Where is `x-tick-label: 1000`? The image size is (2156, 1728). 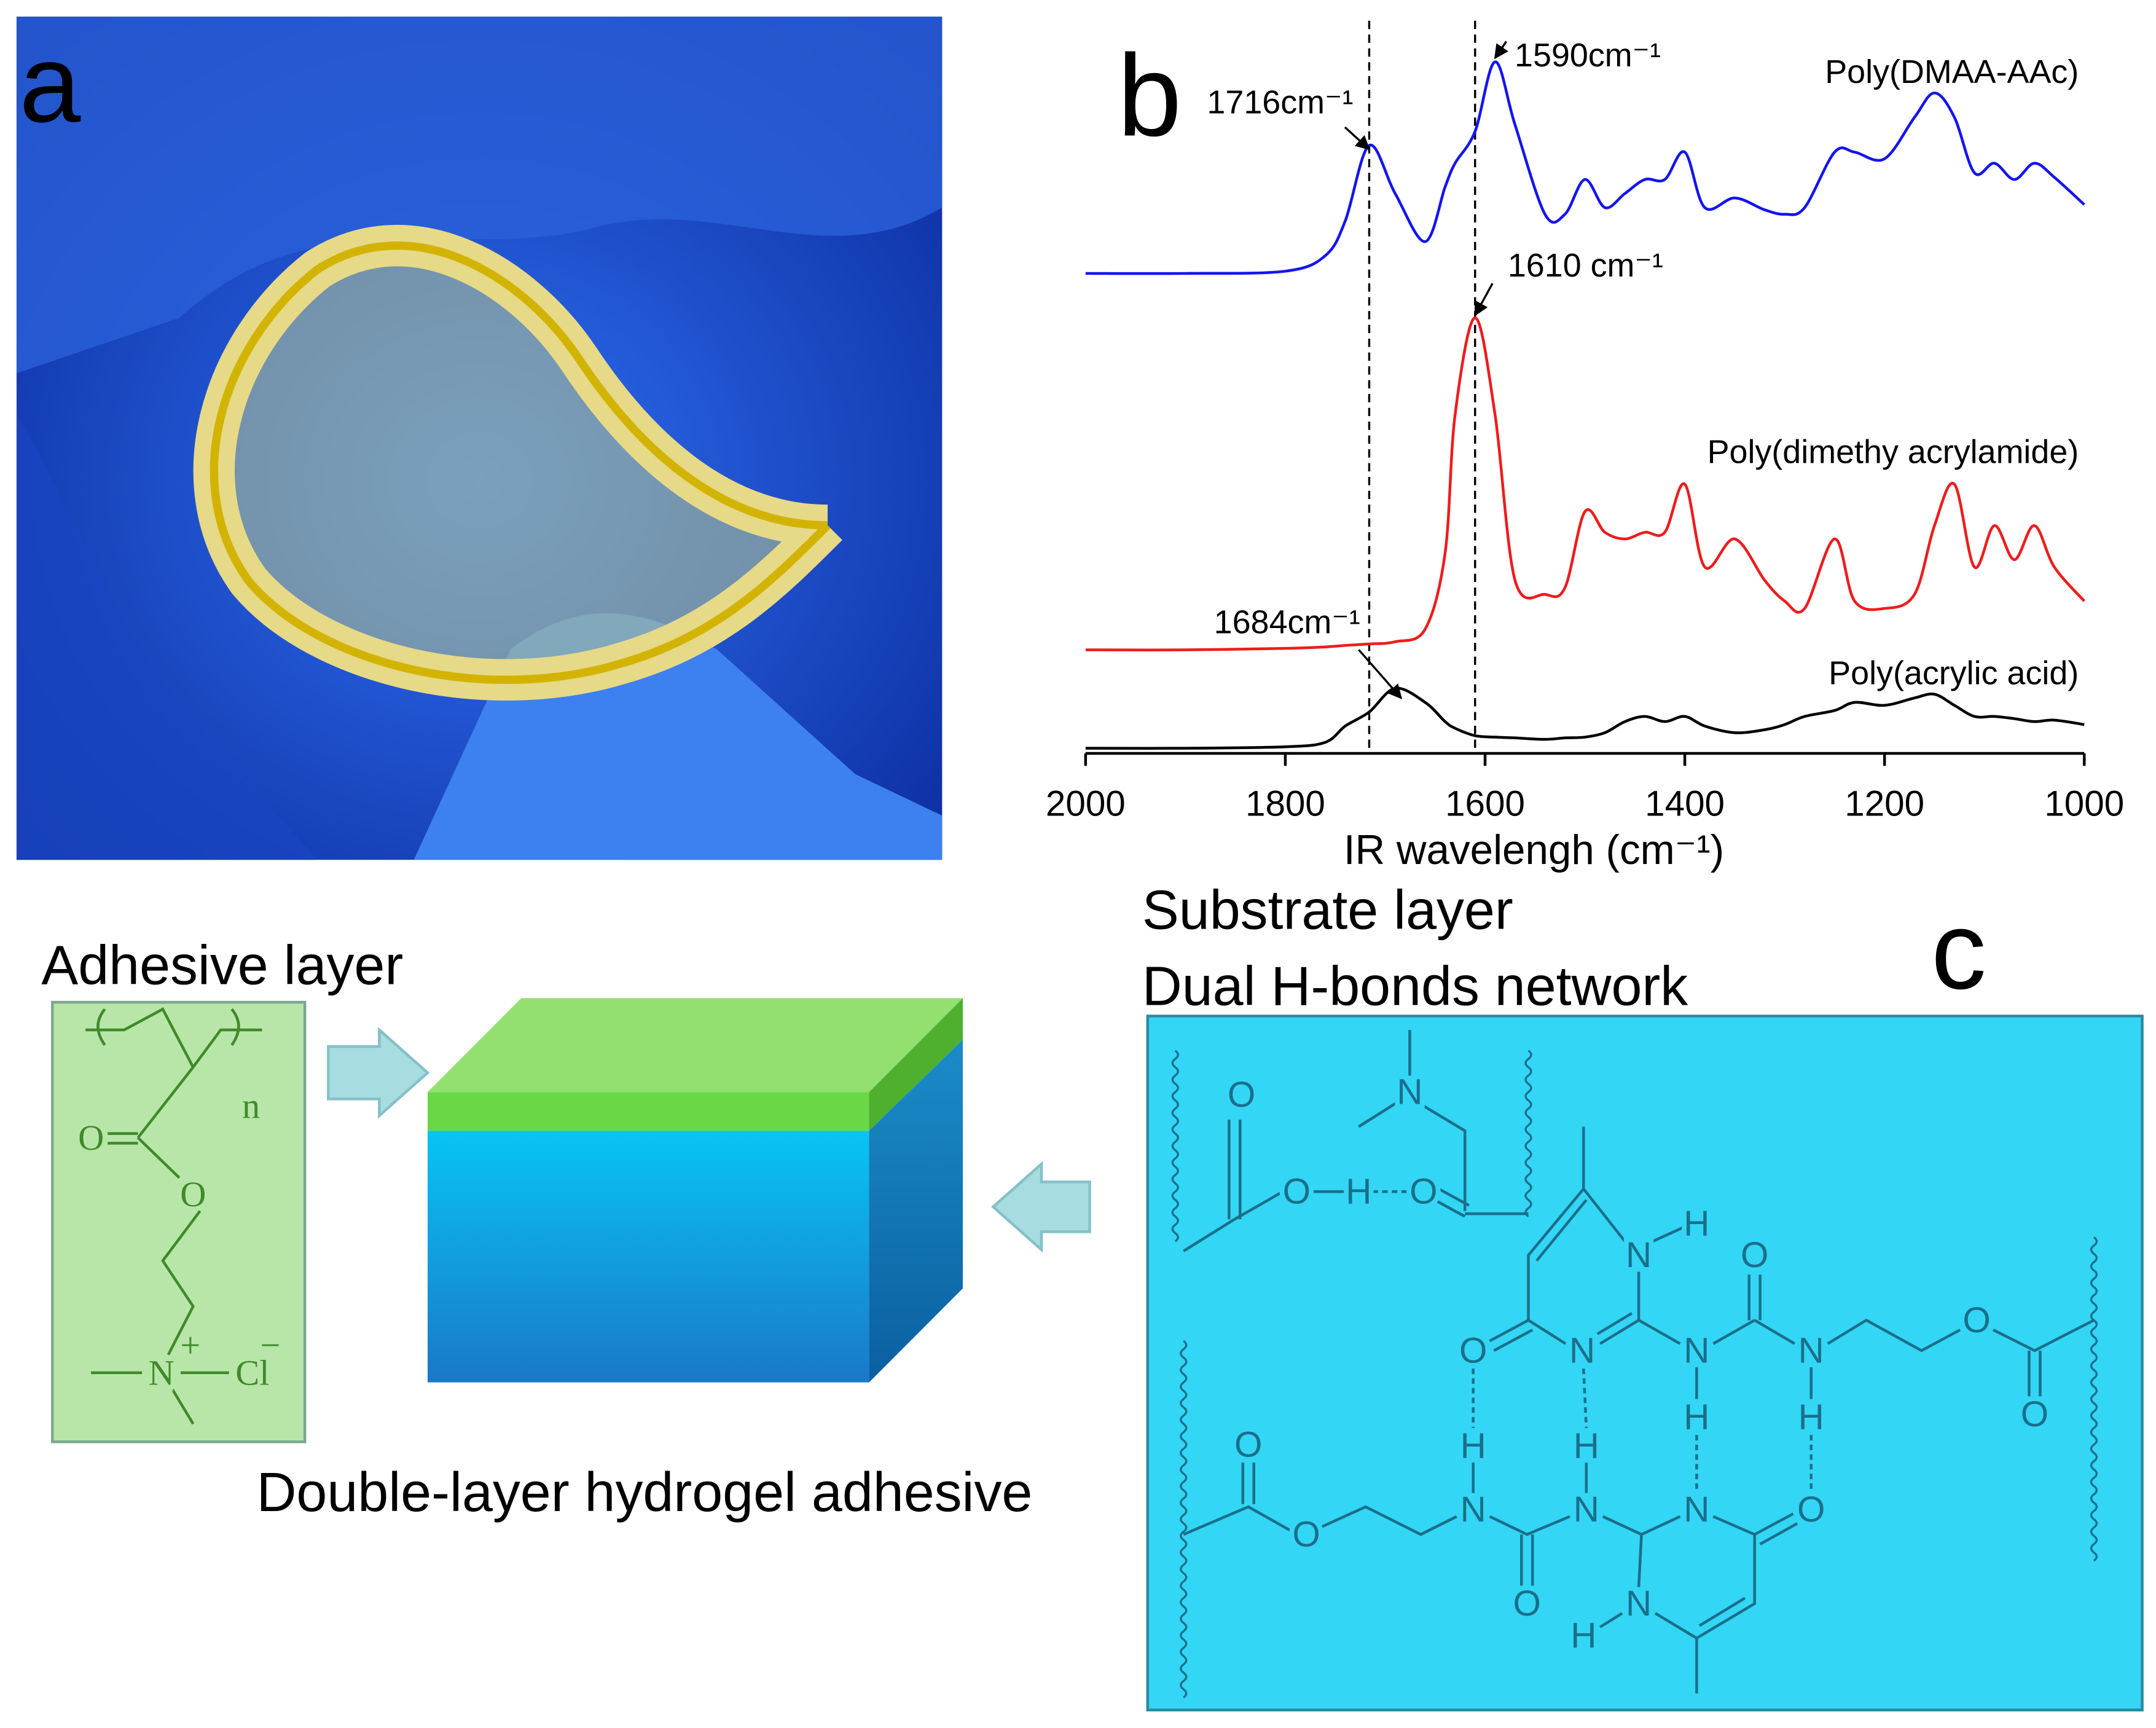
x-tick-label: 1000 is located at coordinates (2084, 803).